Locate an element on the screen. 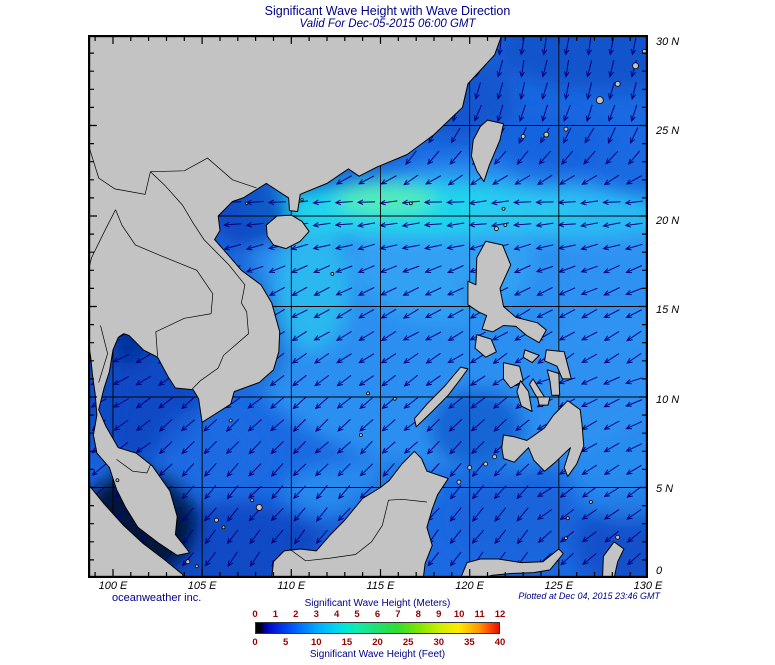 The width and height of the screenshot is (775, 665). colorbar-tick: 40 is located at coordinates (500, 642).